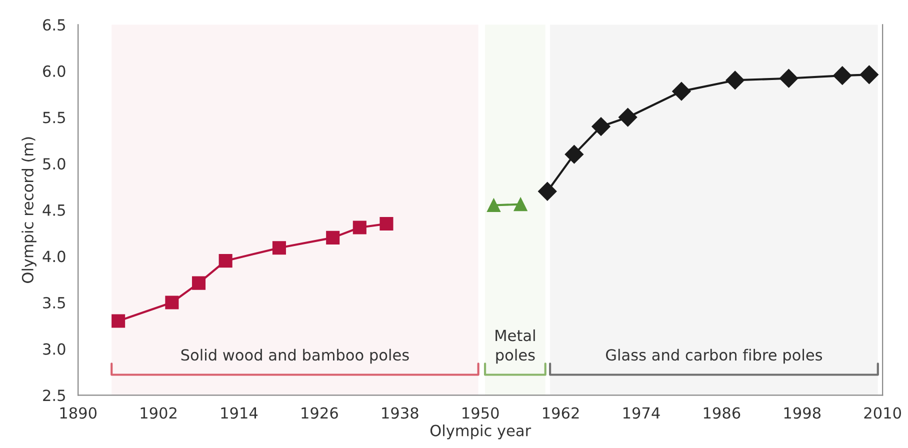  Describe the element at coordinates (78, 413) in the screenshot. I see `x-tick-label: 1890` at that location.